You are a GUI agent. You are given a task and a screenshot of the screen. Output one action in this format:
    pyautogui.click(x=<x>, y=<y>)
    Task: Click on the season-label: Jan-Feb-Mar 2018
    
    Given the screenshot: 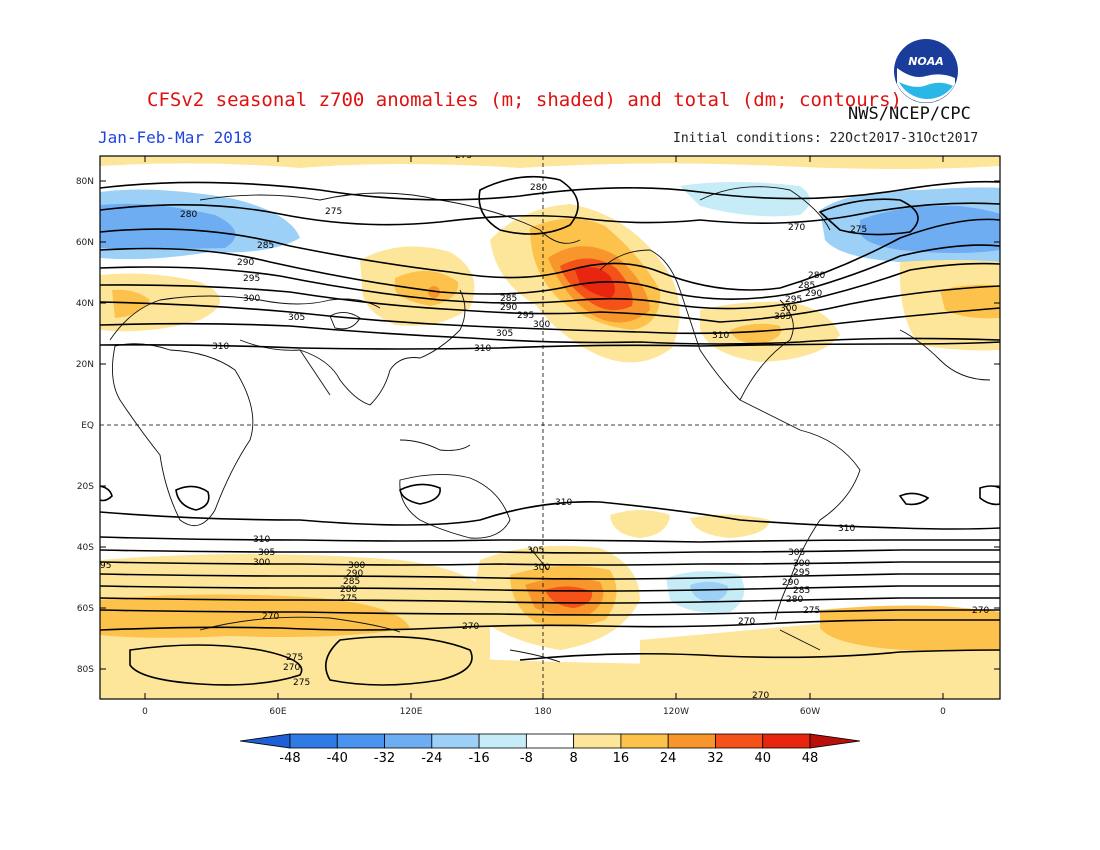 What is the action you would take?
    pyautogui.click(x=175, y=137)
    